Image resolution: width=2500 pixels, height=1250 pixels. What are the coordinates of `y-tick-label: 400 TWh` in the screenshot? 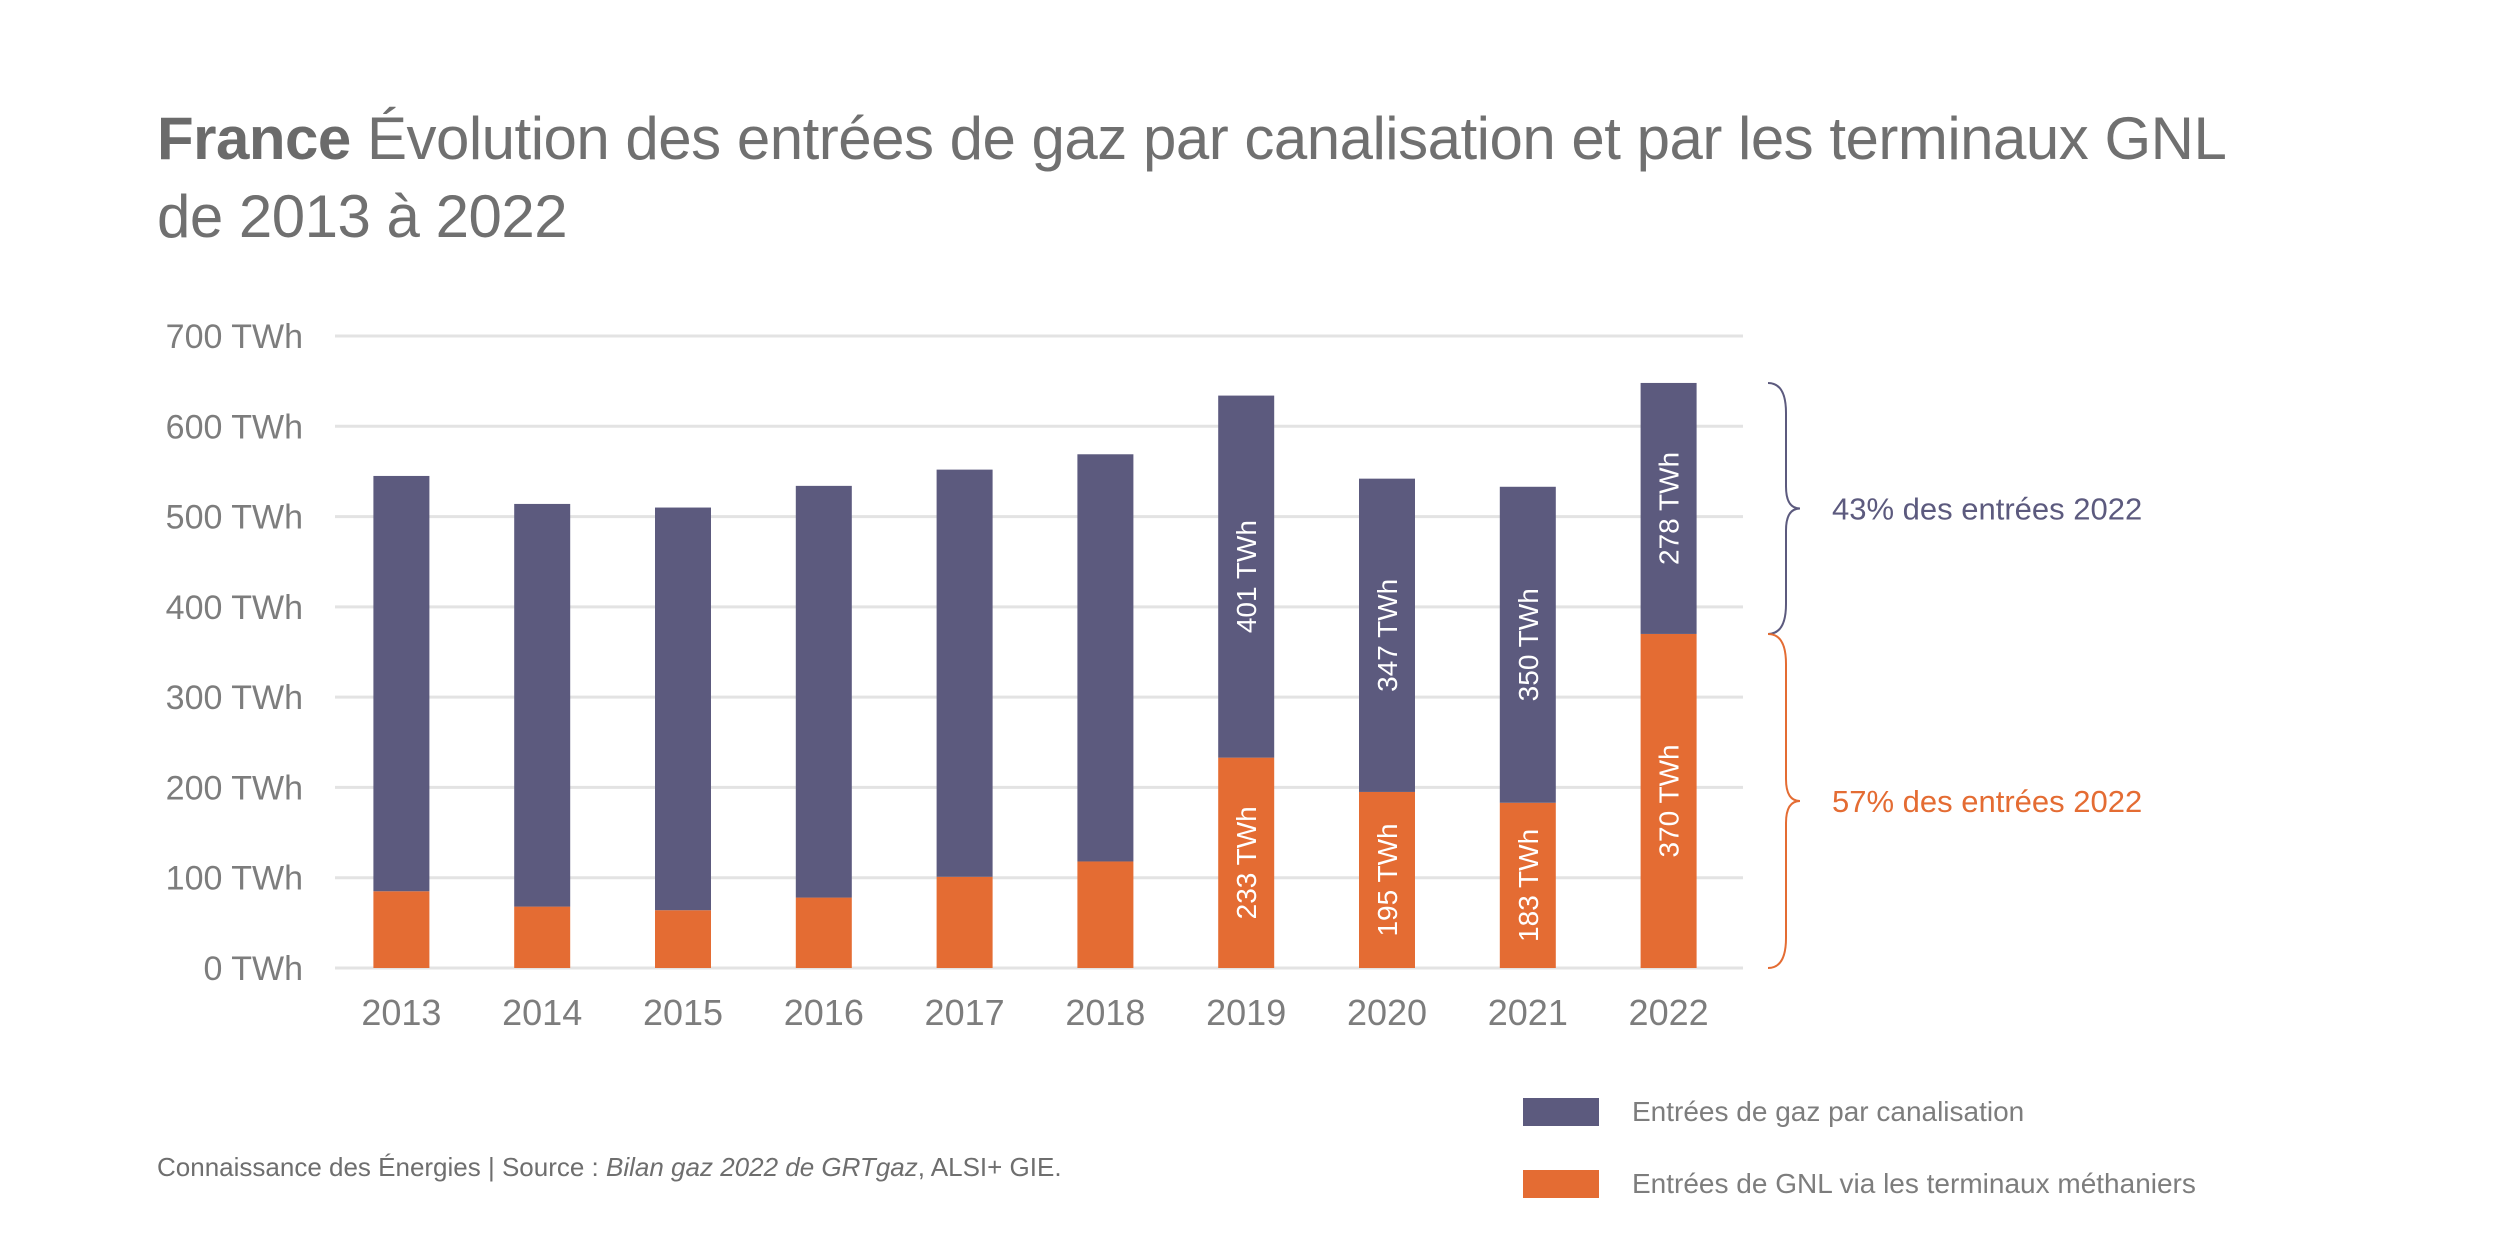 It's located at (234, 608).